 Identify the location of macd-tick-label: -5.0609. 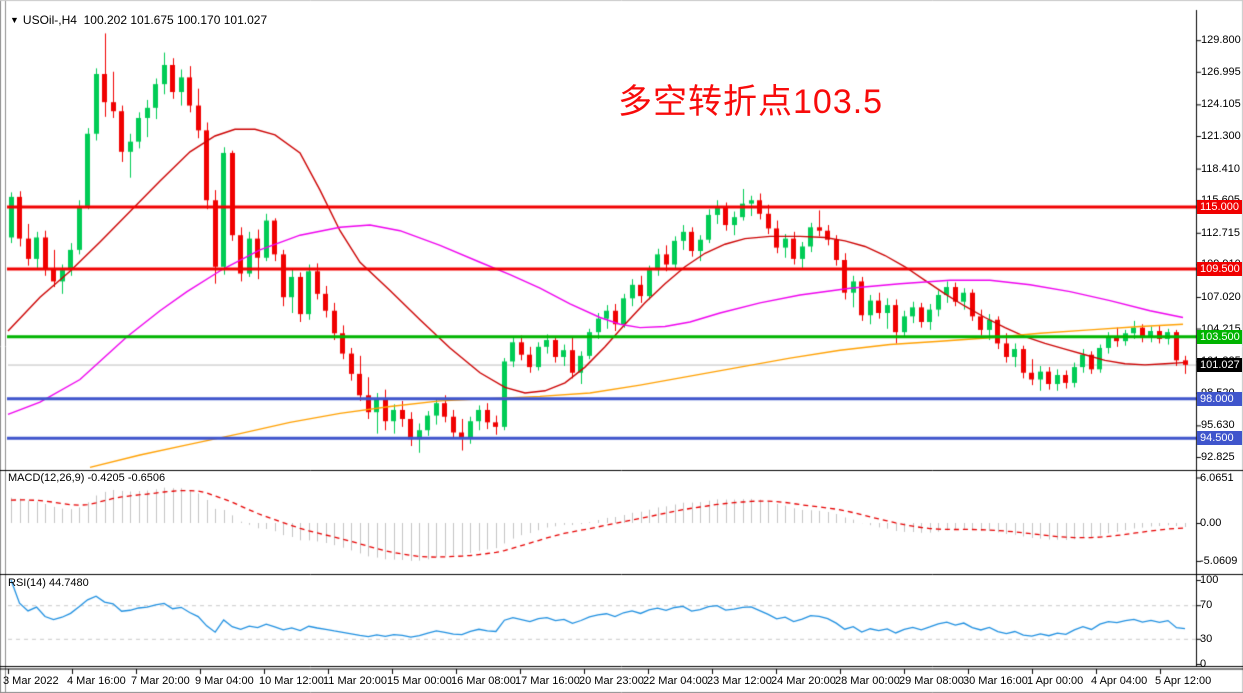
(1219, 560).